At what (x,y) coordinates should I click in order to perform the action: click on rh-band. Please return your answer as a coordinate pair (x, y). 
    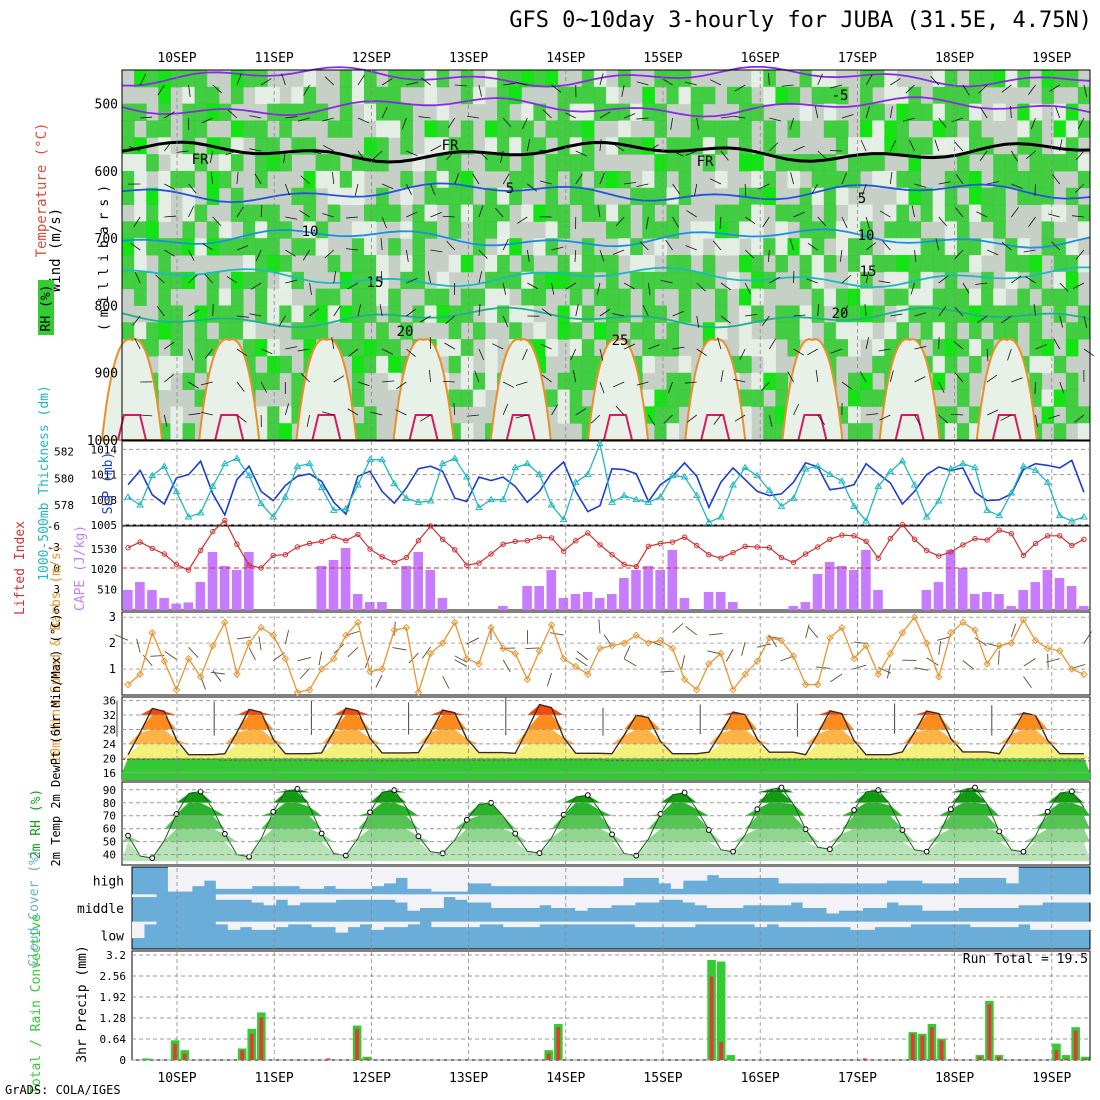
    Looking at the image, I should click on (606, 809).